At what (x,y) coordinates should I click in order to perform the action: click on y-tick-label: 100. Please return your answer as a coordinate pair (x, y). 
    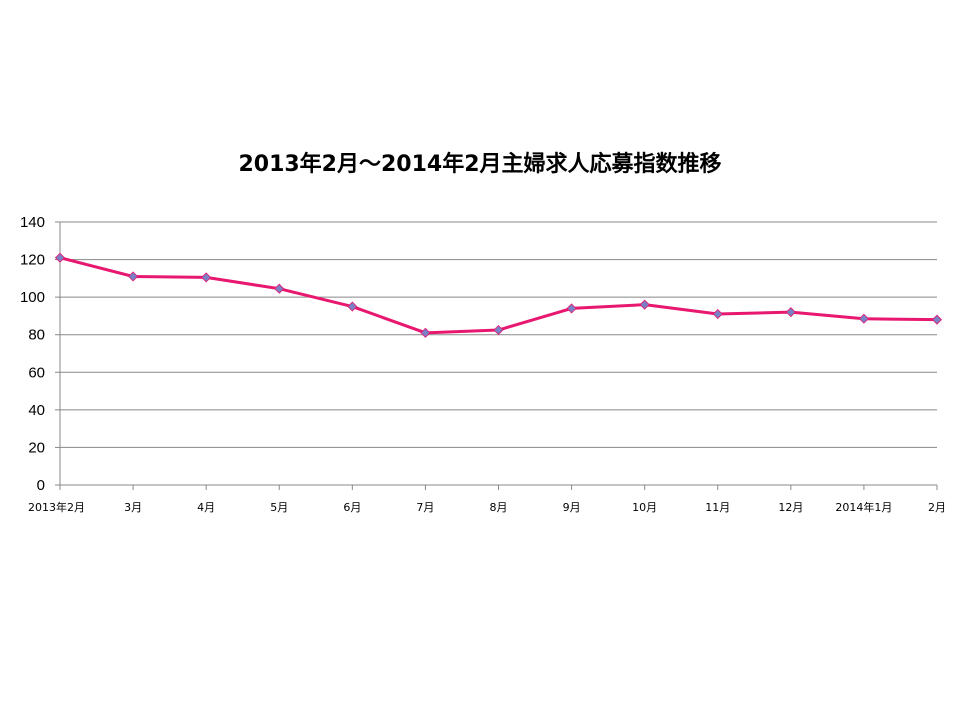
    Looking at the image, I should click on (32, 297).